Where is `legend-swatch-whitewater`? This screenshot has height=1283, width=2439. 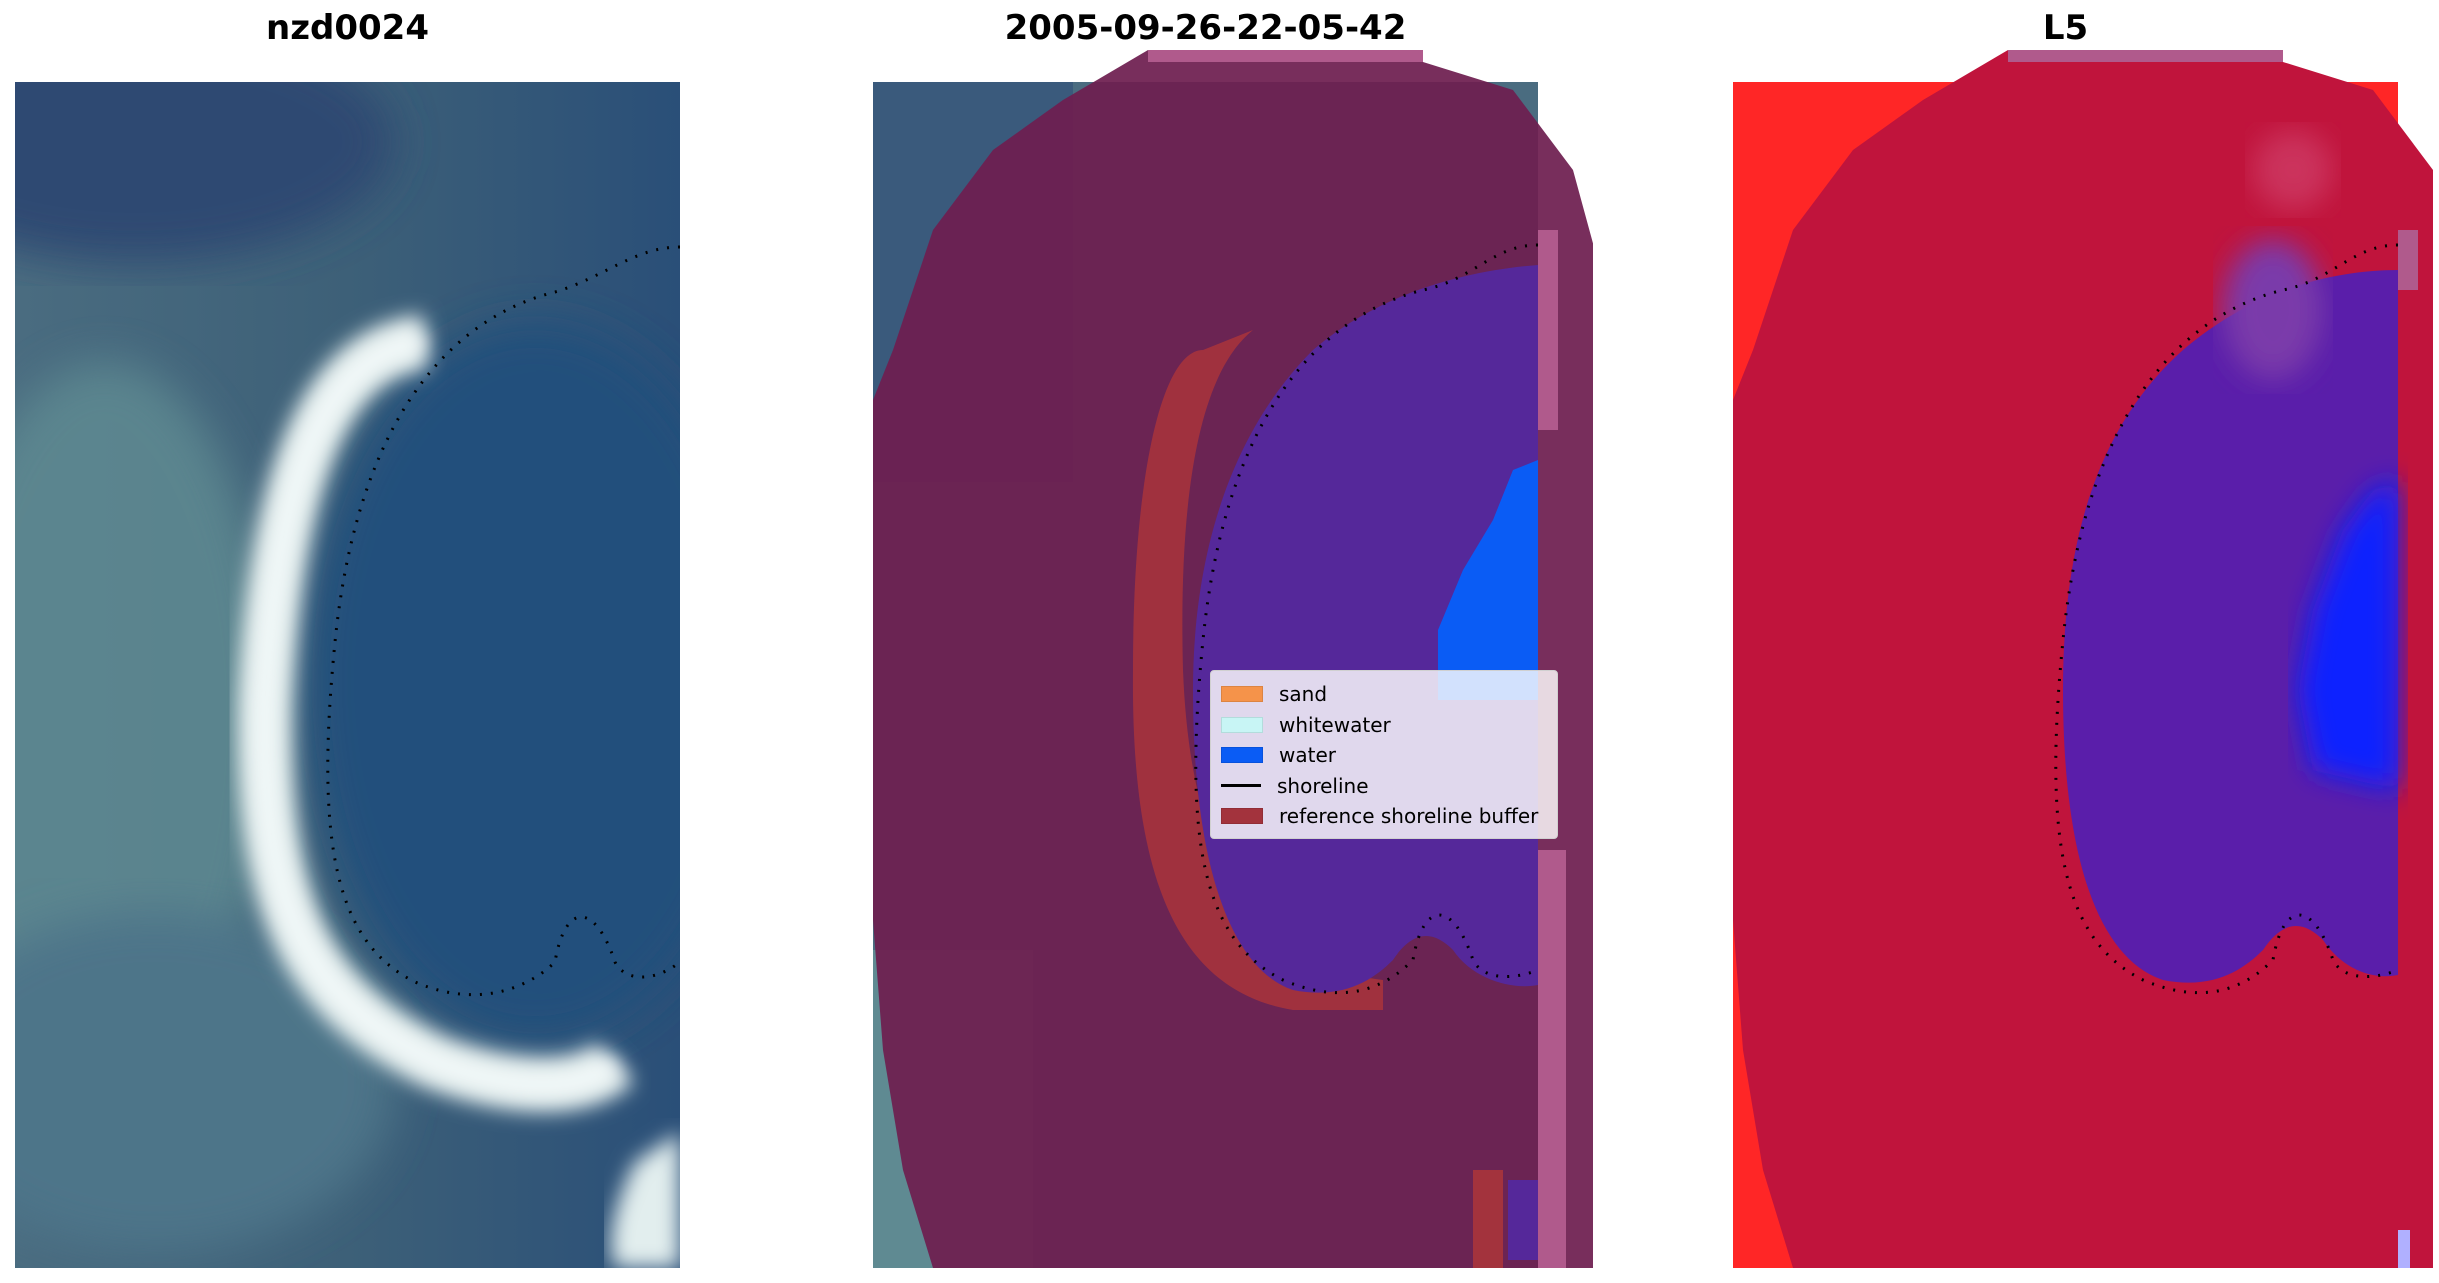 legend-swatch-whitewater is located at coordinates (1242, 724).